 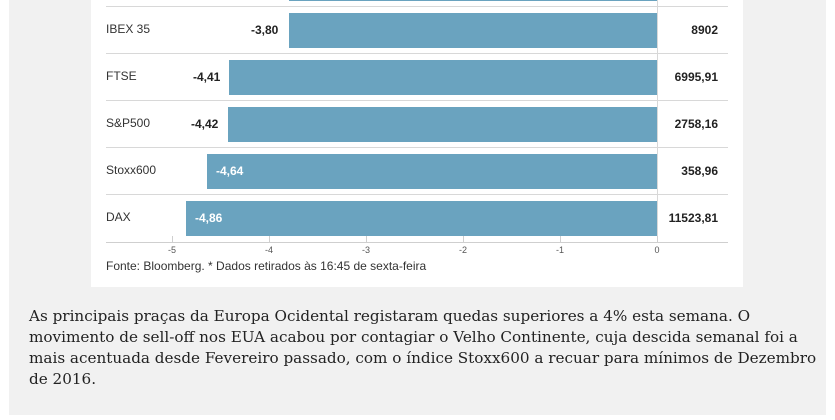 What do you see at coordinates (699, 171) in the screenshot?
I see `index-value: 358,96` at bounding box center [699, 171].